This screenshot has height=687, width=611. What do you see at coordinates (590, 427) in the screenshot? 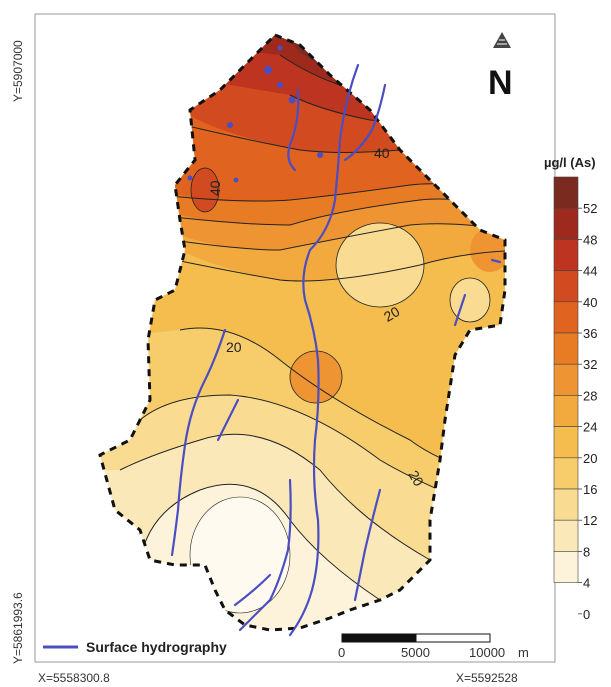
I see `legend-tick-label: 24` at bounding box center [590, 427].